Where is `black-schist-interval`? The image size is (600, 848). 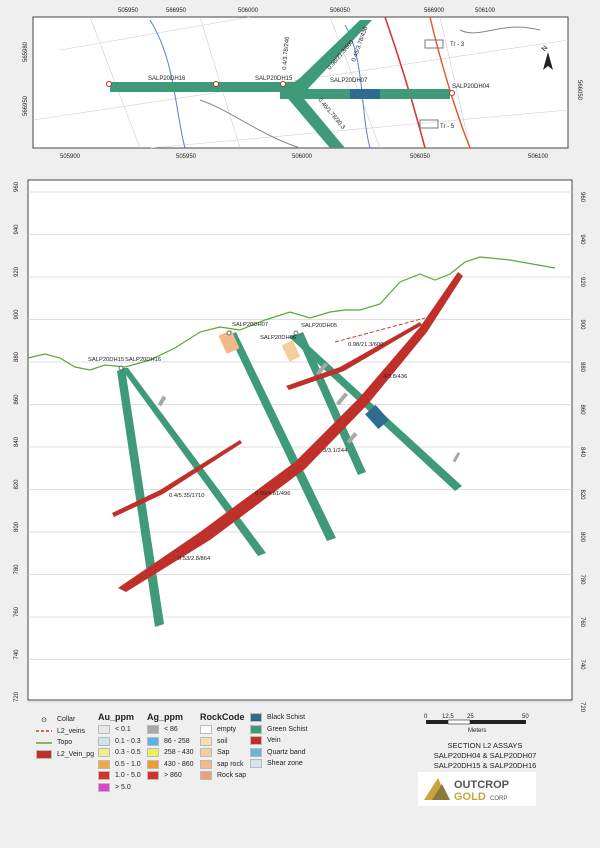 black-schist-interval is located at coordinates (377, 417).